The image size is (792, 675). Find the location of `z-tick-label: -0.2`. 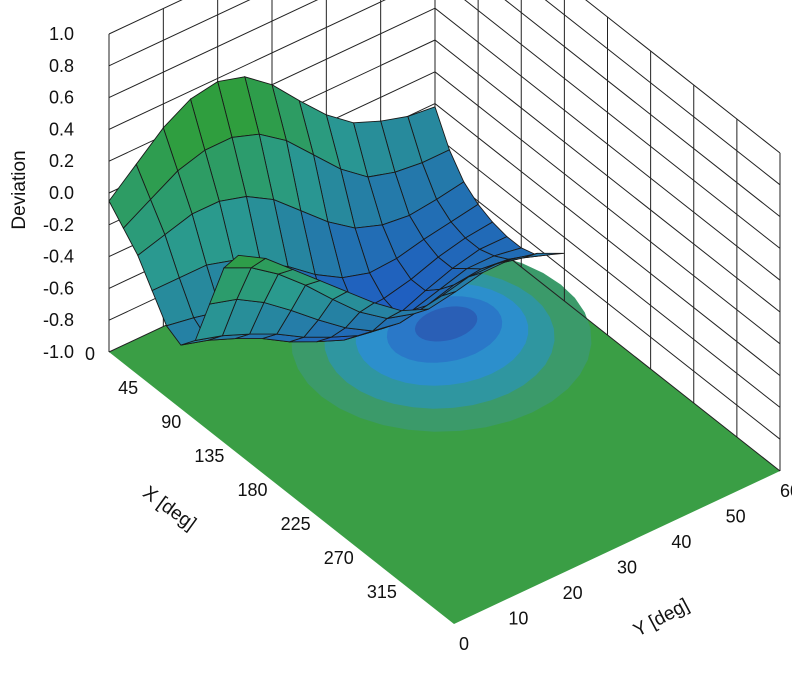

z-tick-label: -0.2 is located at coordinates (58, 225).